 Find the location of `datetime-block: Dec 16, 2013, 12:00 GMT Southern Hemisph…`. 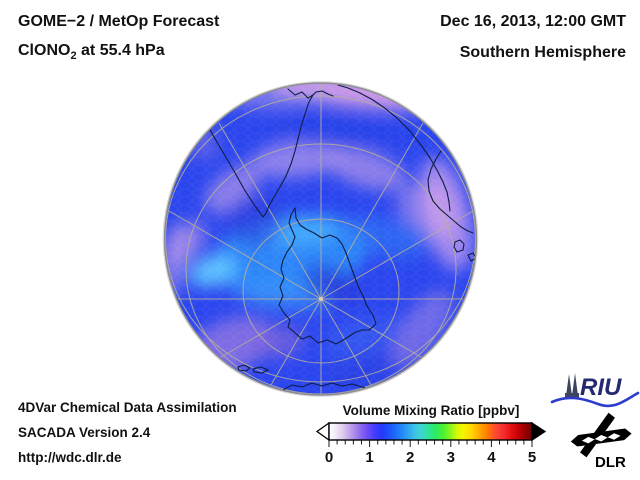

datetime-block: Dec 16, 2013, 12:00 GMT Southern Hemisph… is located at coordinates (533, 37).